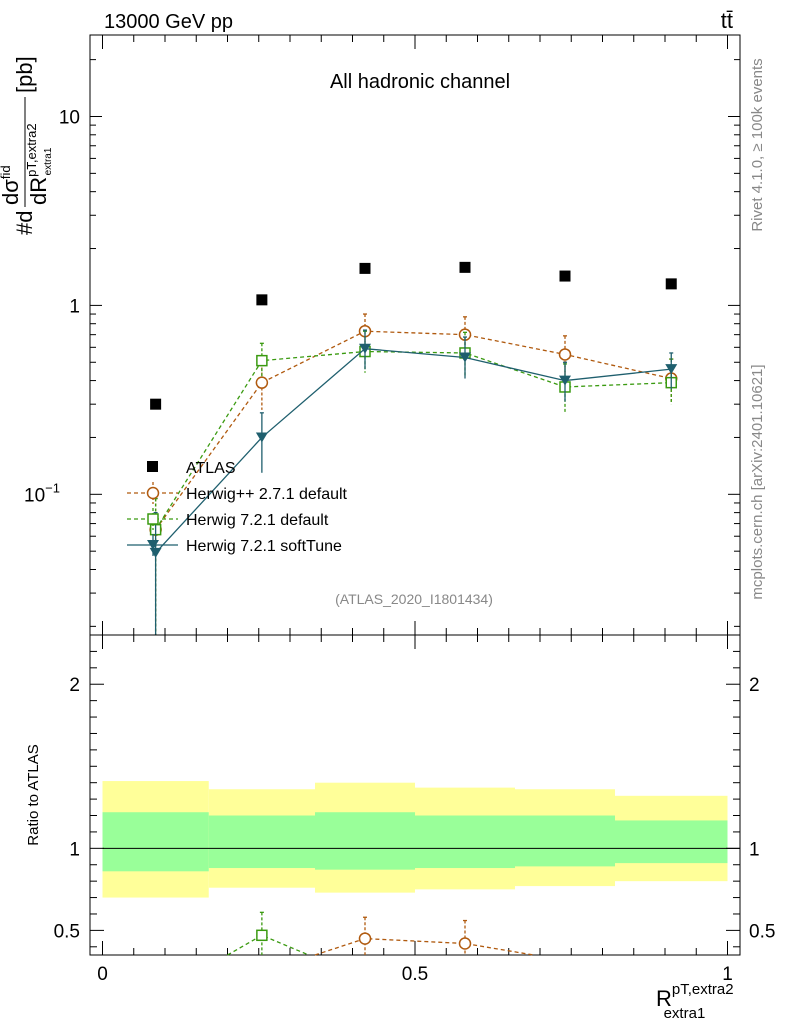  I want to click on xlabel-sup: pT,extra2, so click(703, 989).